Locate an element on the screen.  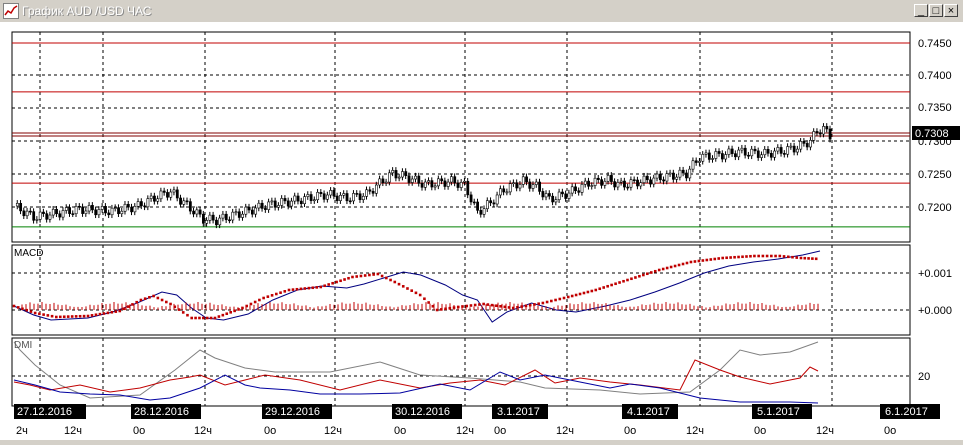
price-tick-label: 0.7250 is located at coordinates (935, 175).